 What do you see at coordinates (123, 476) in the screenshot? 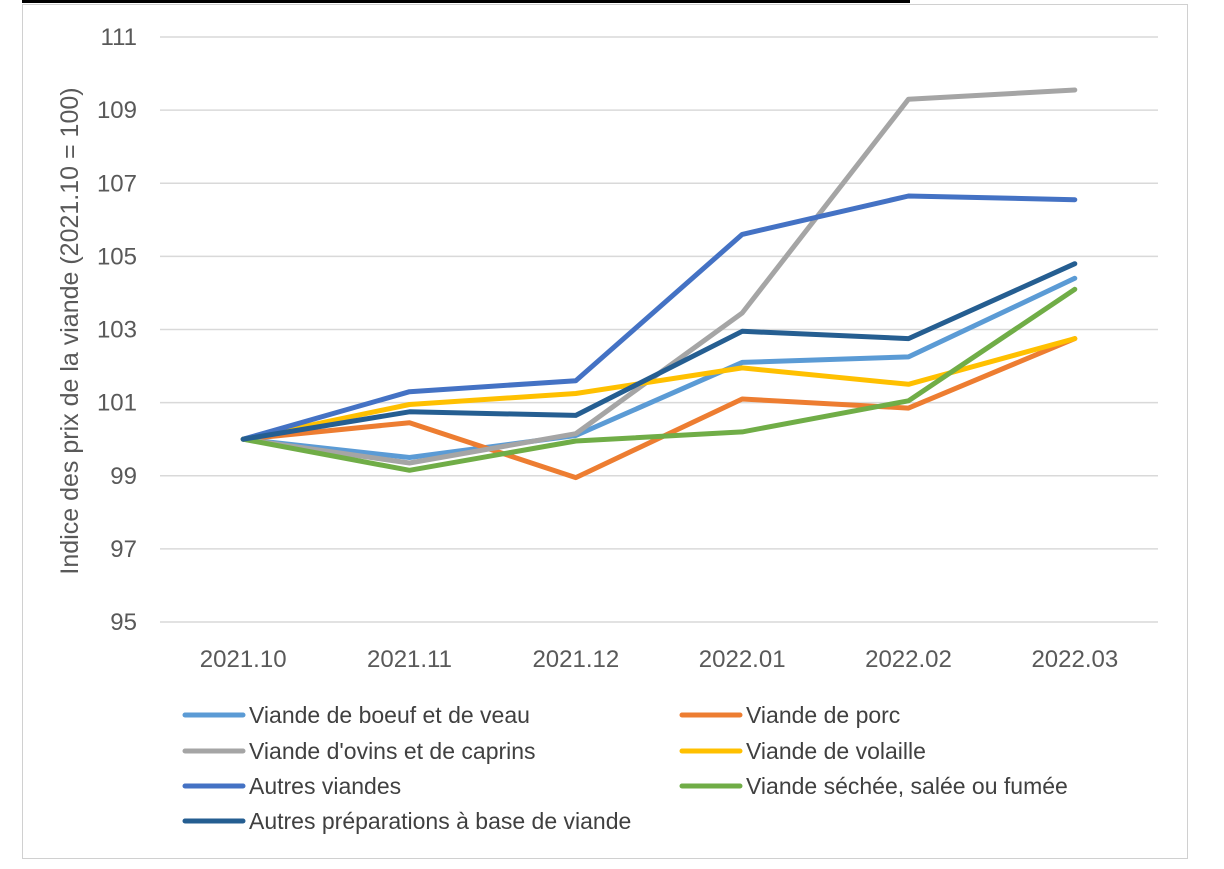
I see `y-tick-label: 99` at bounding box center [123, 476].